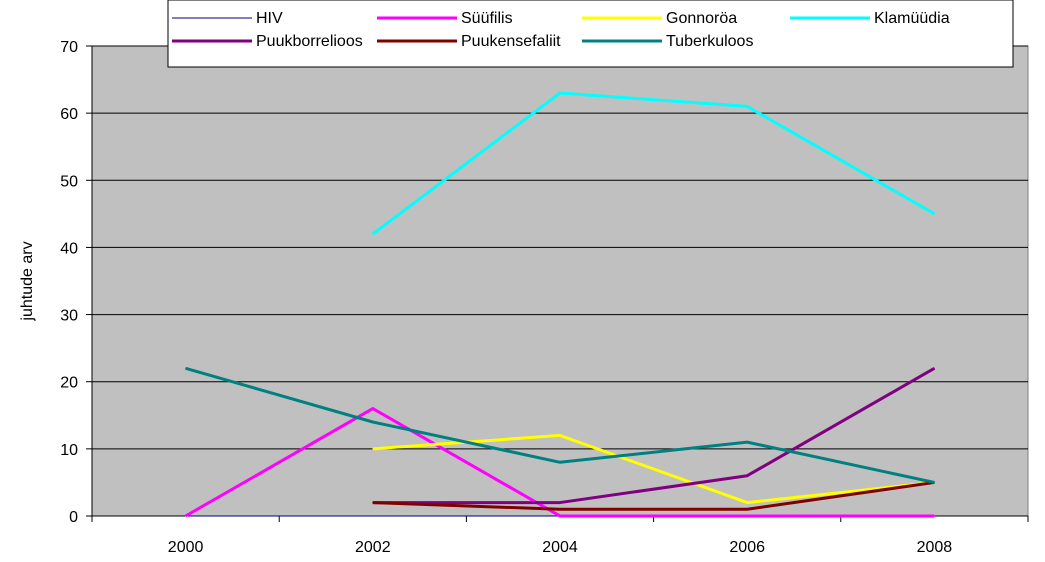 This screenshot has width=1045, height=562. Describe the element at coordinates (269, 18) in the screenshot. I see `legend-label: HIV` at that location.